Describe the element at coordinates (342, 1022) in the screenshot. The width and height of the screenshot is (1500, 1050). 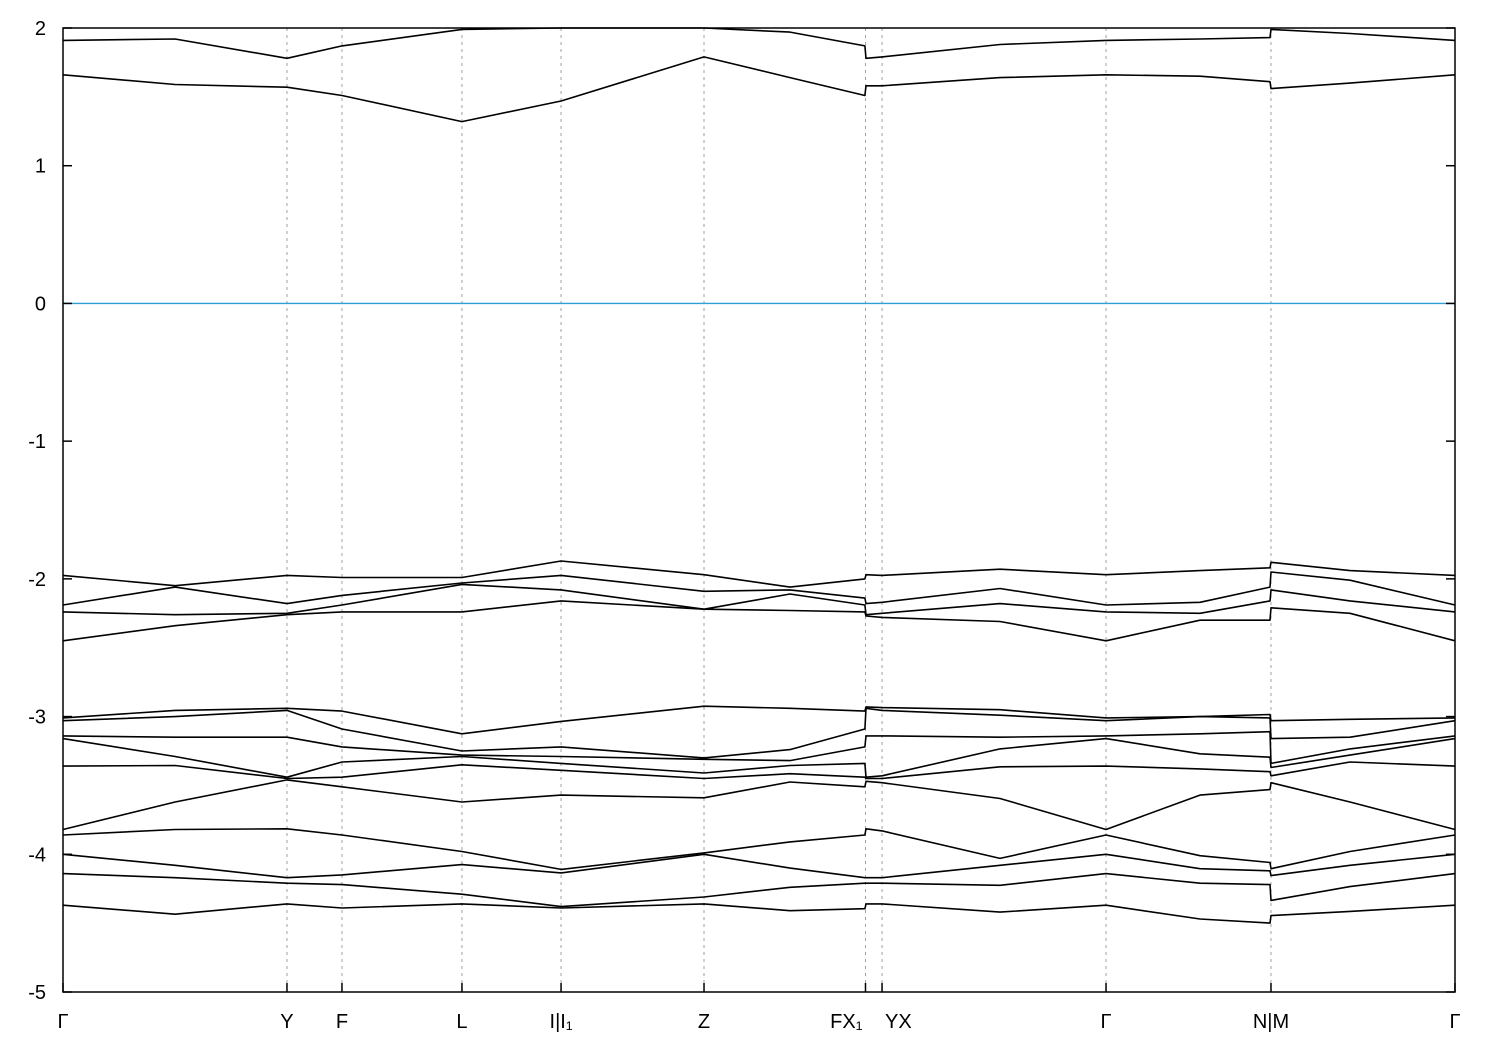
I see `x-tick-label: F` at that location.